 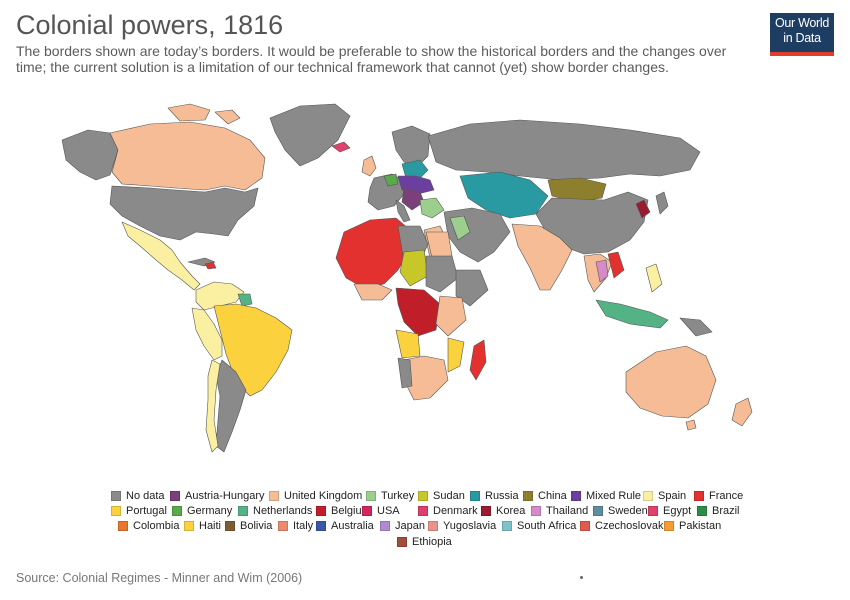 I want to click on region-colombia-venezuela, so click(x=220, y=296).